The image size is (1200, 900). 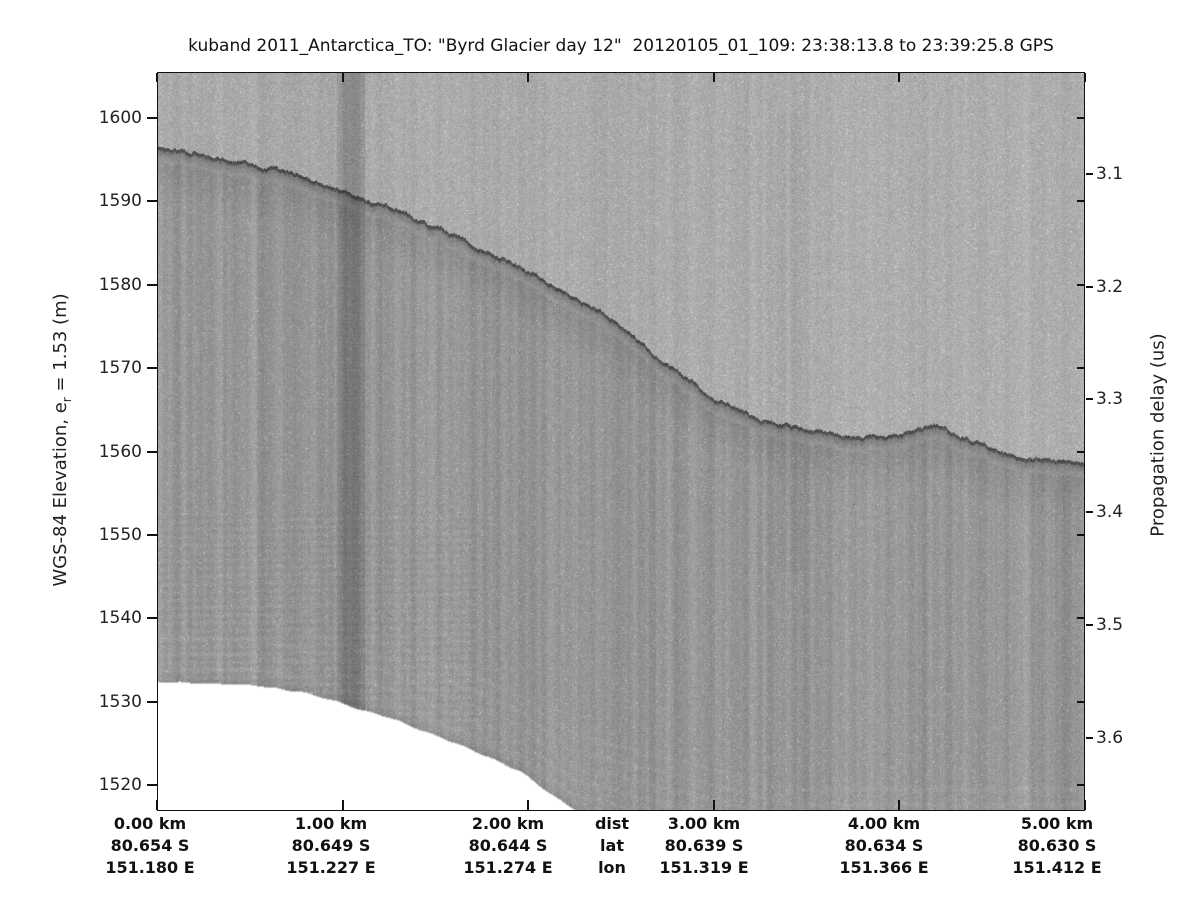 What do you see at coordinates (120, 618) in the screenshot?
I see `elevation-tick-label: 1540` at bounding box center [120, 618].